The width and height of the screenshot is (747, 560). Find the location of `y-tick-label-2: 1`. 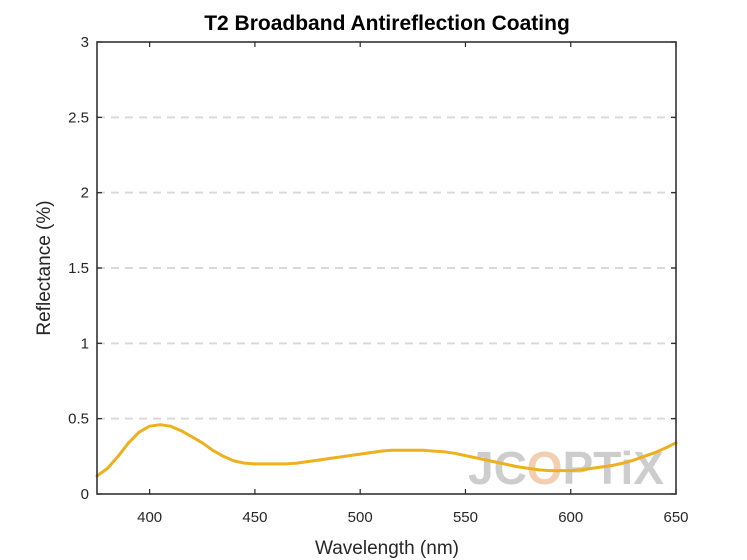

y-tick-label-2: 1 is located at coordinates (85, 343).